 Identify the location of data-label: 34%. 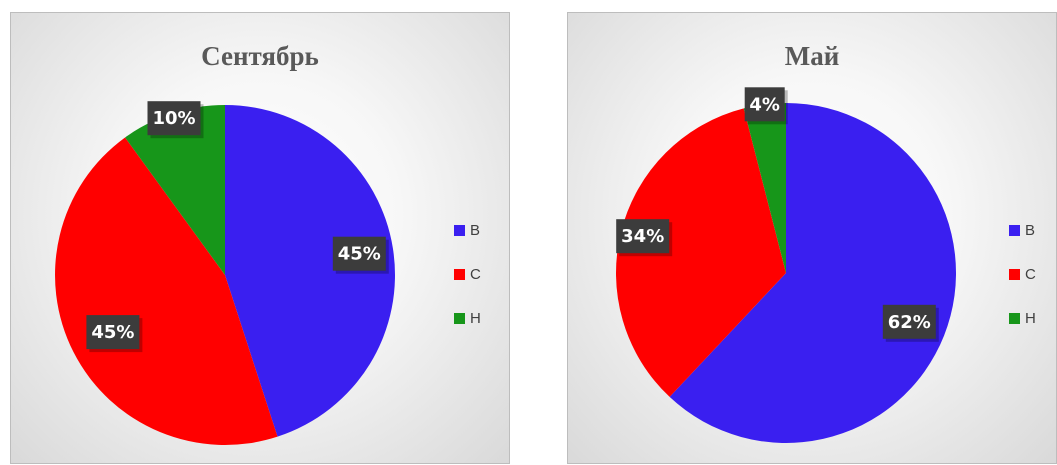
(644, 238).